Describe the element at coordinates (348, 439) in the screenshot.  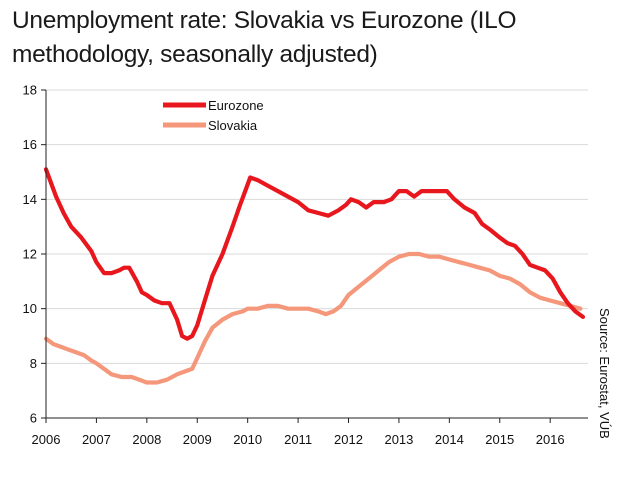
I see `x-tick-label: 2012` at that location.